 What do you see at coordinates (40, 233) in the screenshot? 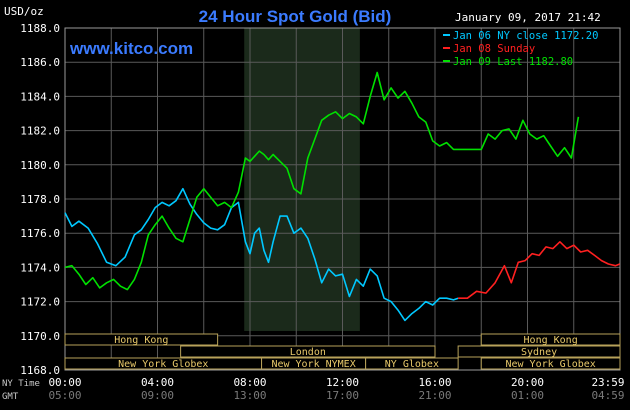
I see `y-tick-label: 1176.0` at bounding box center [40, 233].